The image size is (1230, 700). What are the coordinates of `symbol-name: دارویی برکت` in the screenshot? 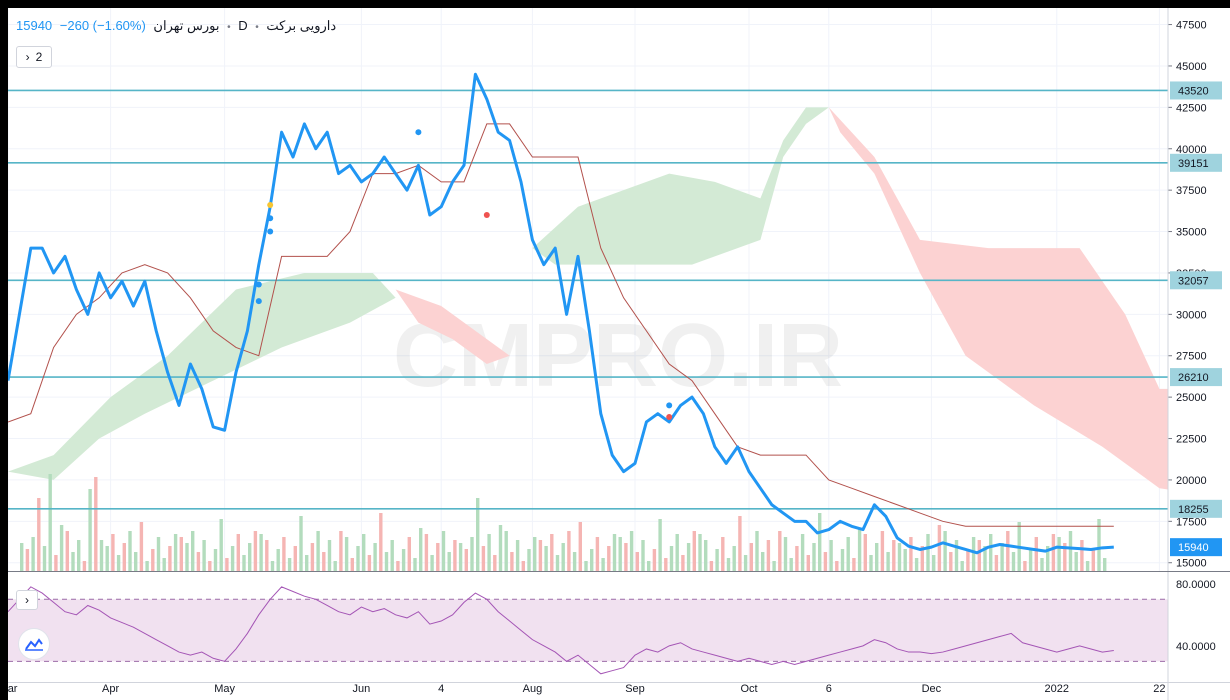 It's located at (301, 25).